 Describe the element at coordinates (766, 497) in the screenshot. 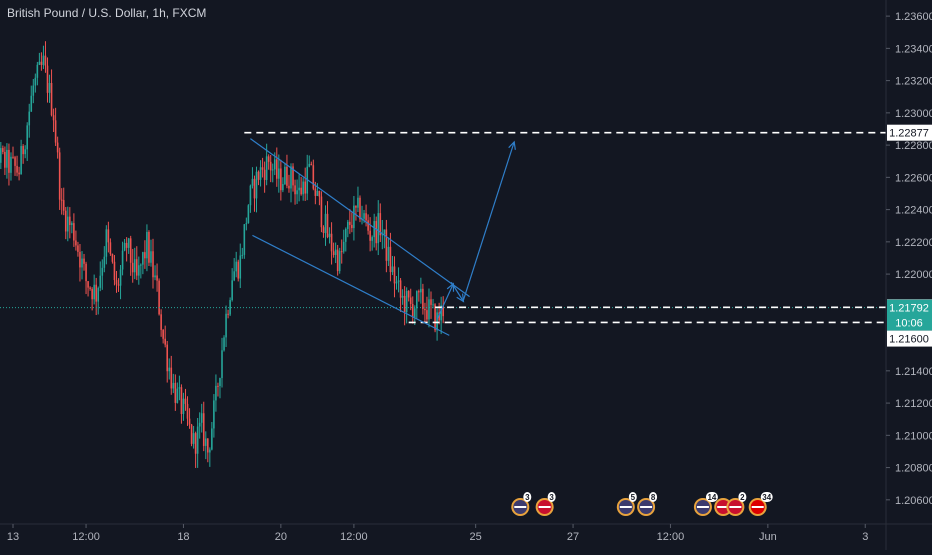

I see `event-count-label: 34` at that location.